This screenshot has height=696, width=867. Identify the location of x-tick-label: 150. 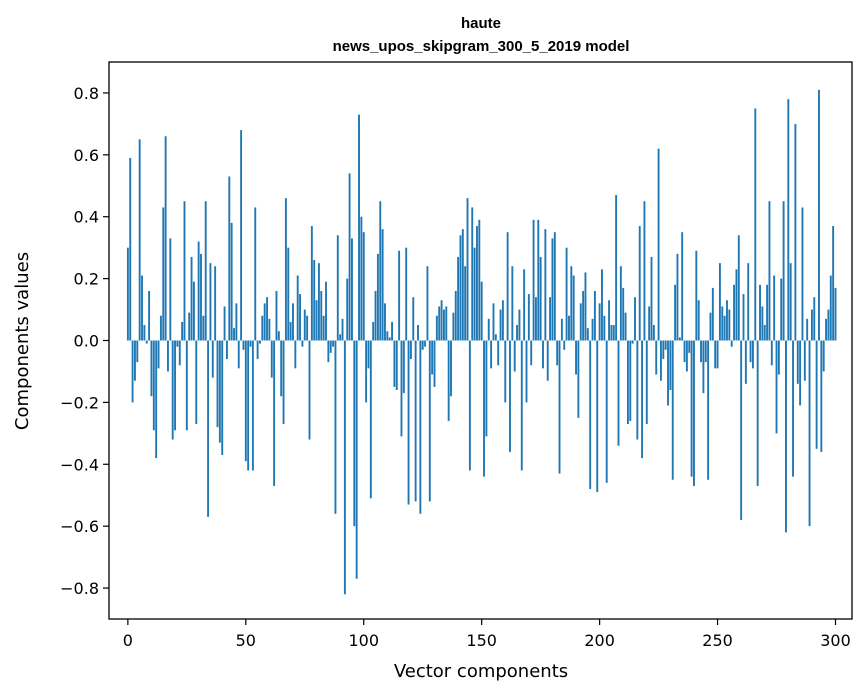
(481, 640).